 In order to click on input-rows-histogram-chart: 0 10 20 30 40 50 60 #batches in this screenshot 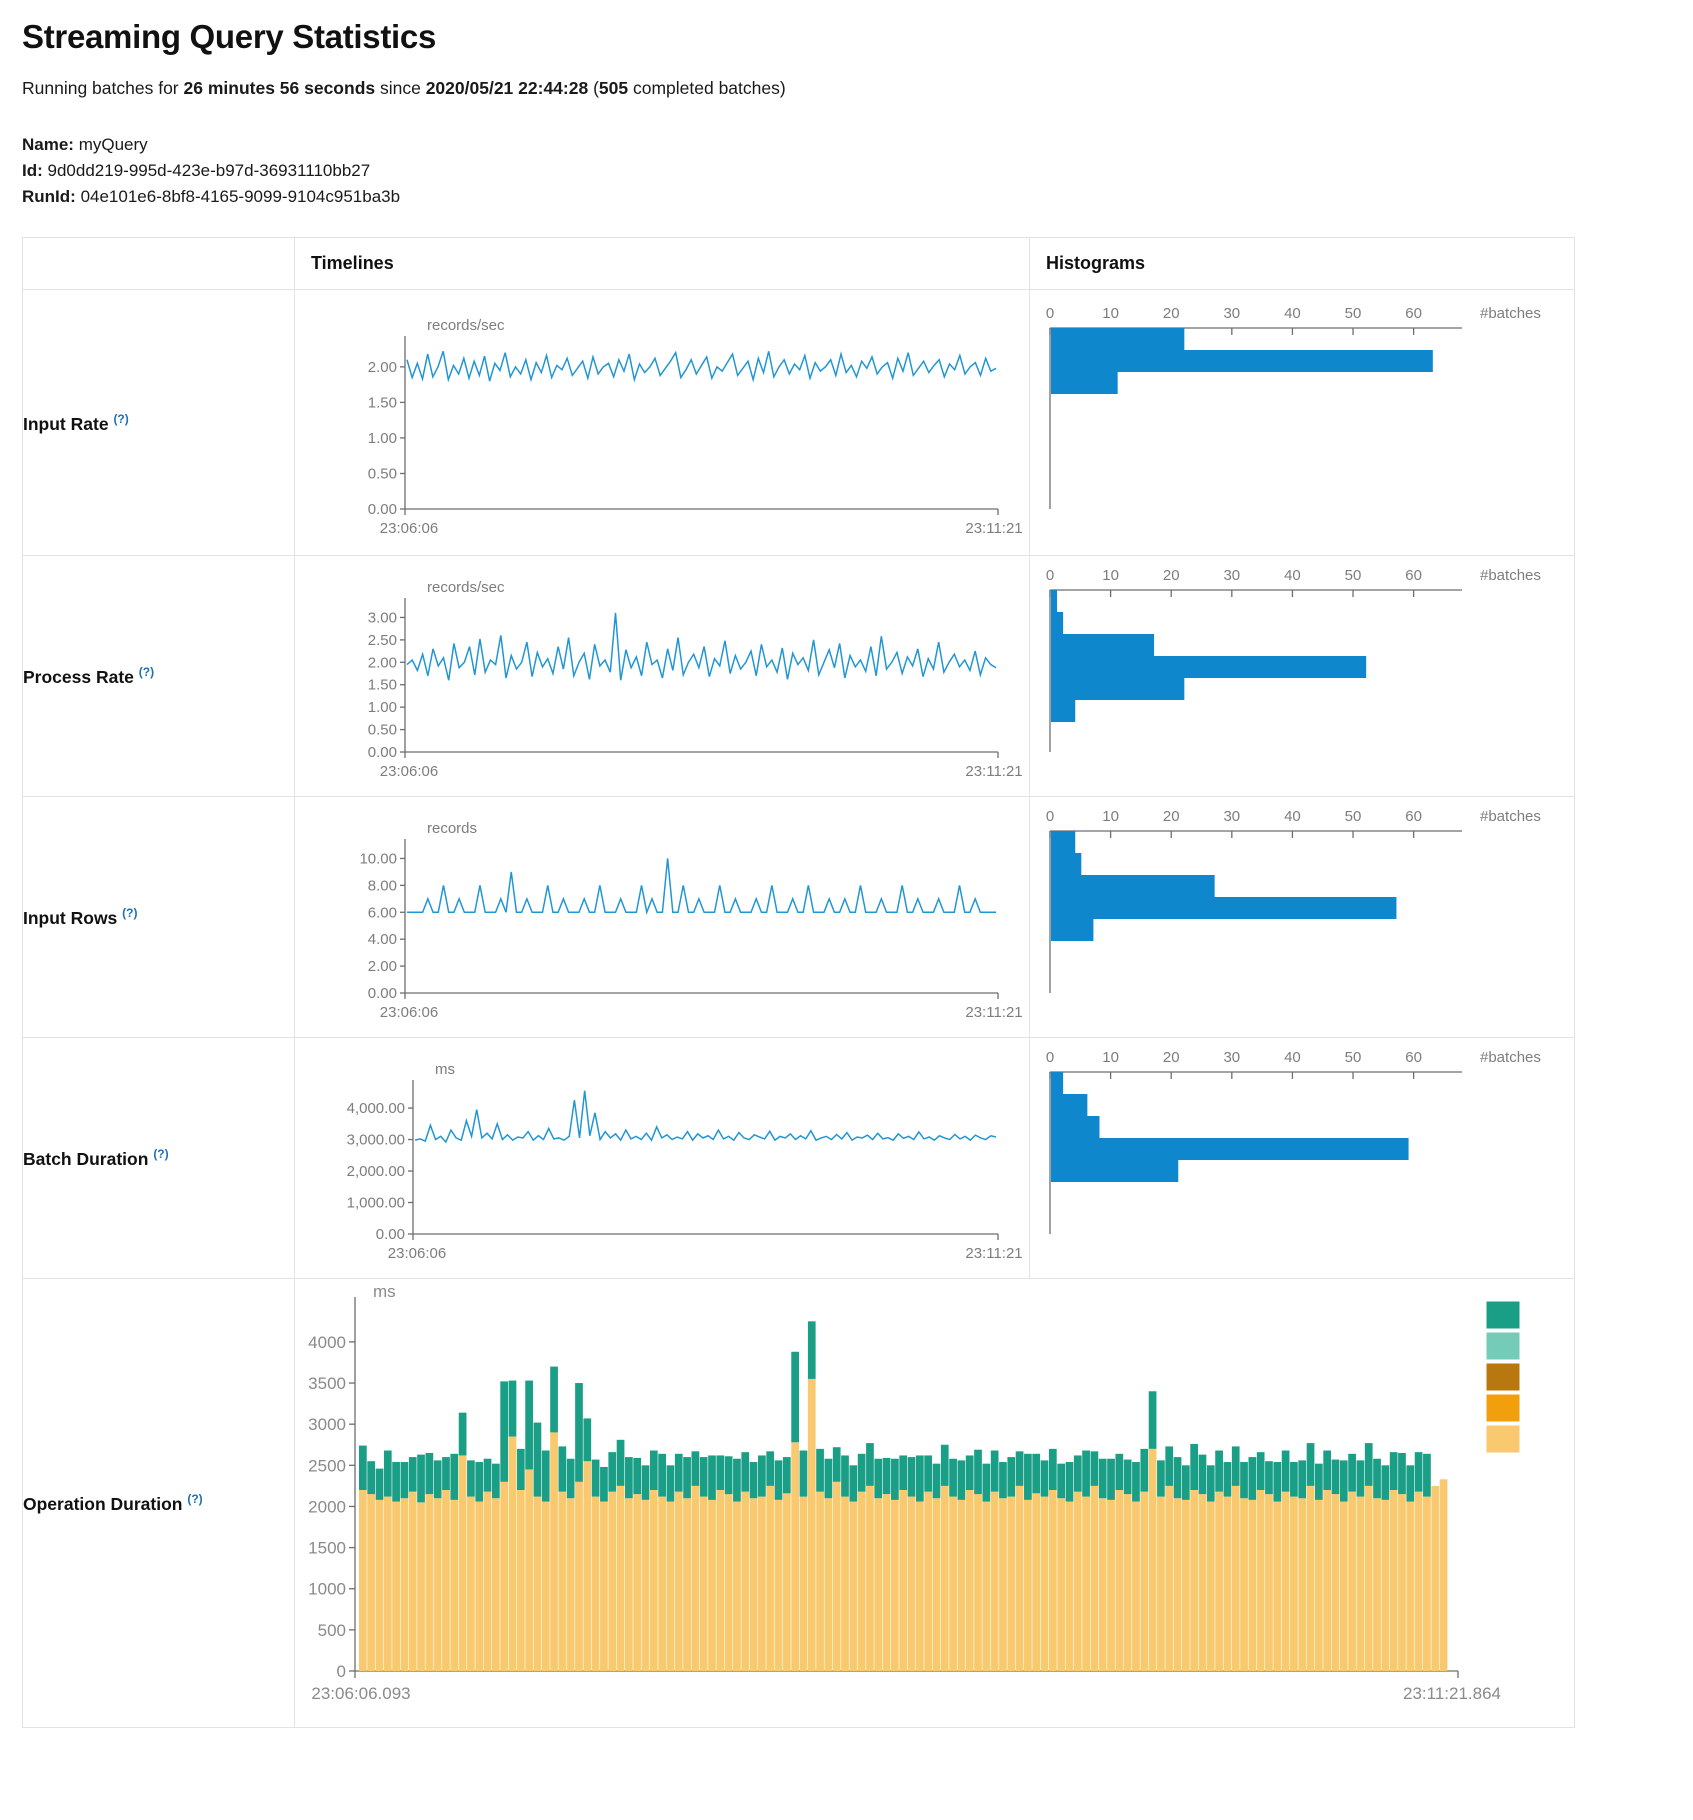, I will do `click(1301, 917)`.